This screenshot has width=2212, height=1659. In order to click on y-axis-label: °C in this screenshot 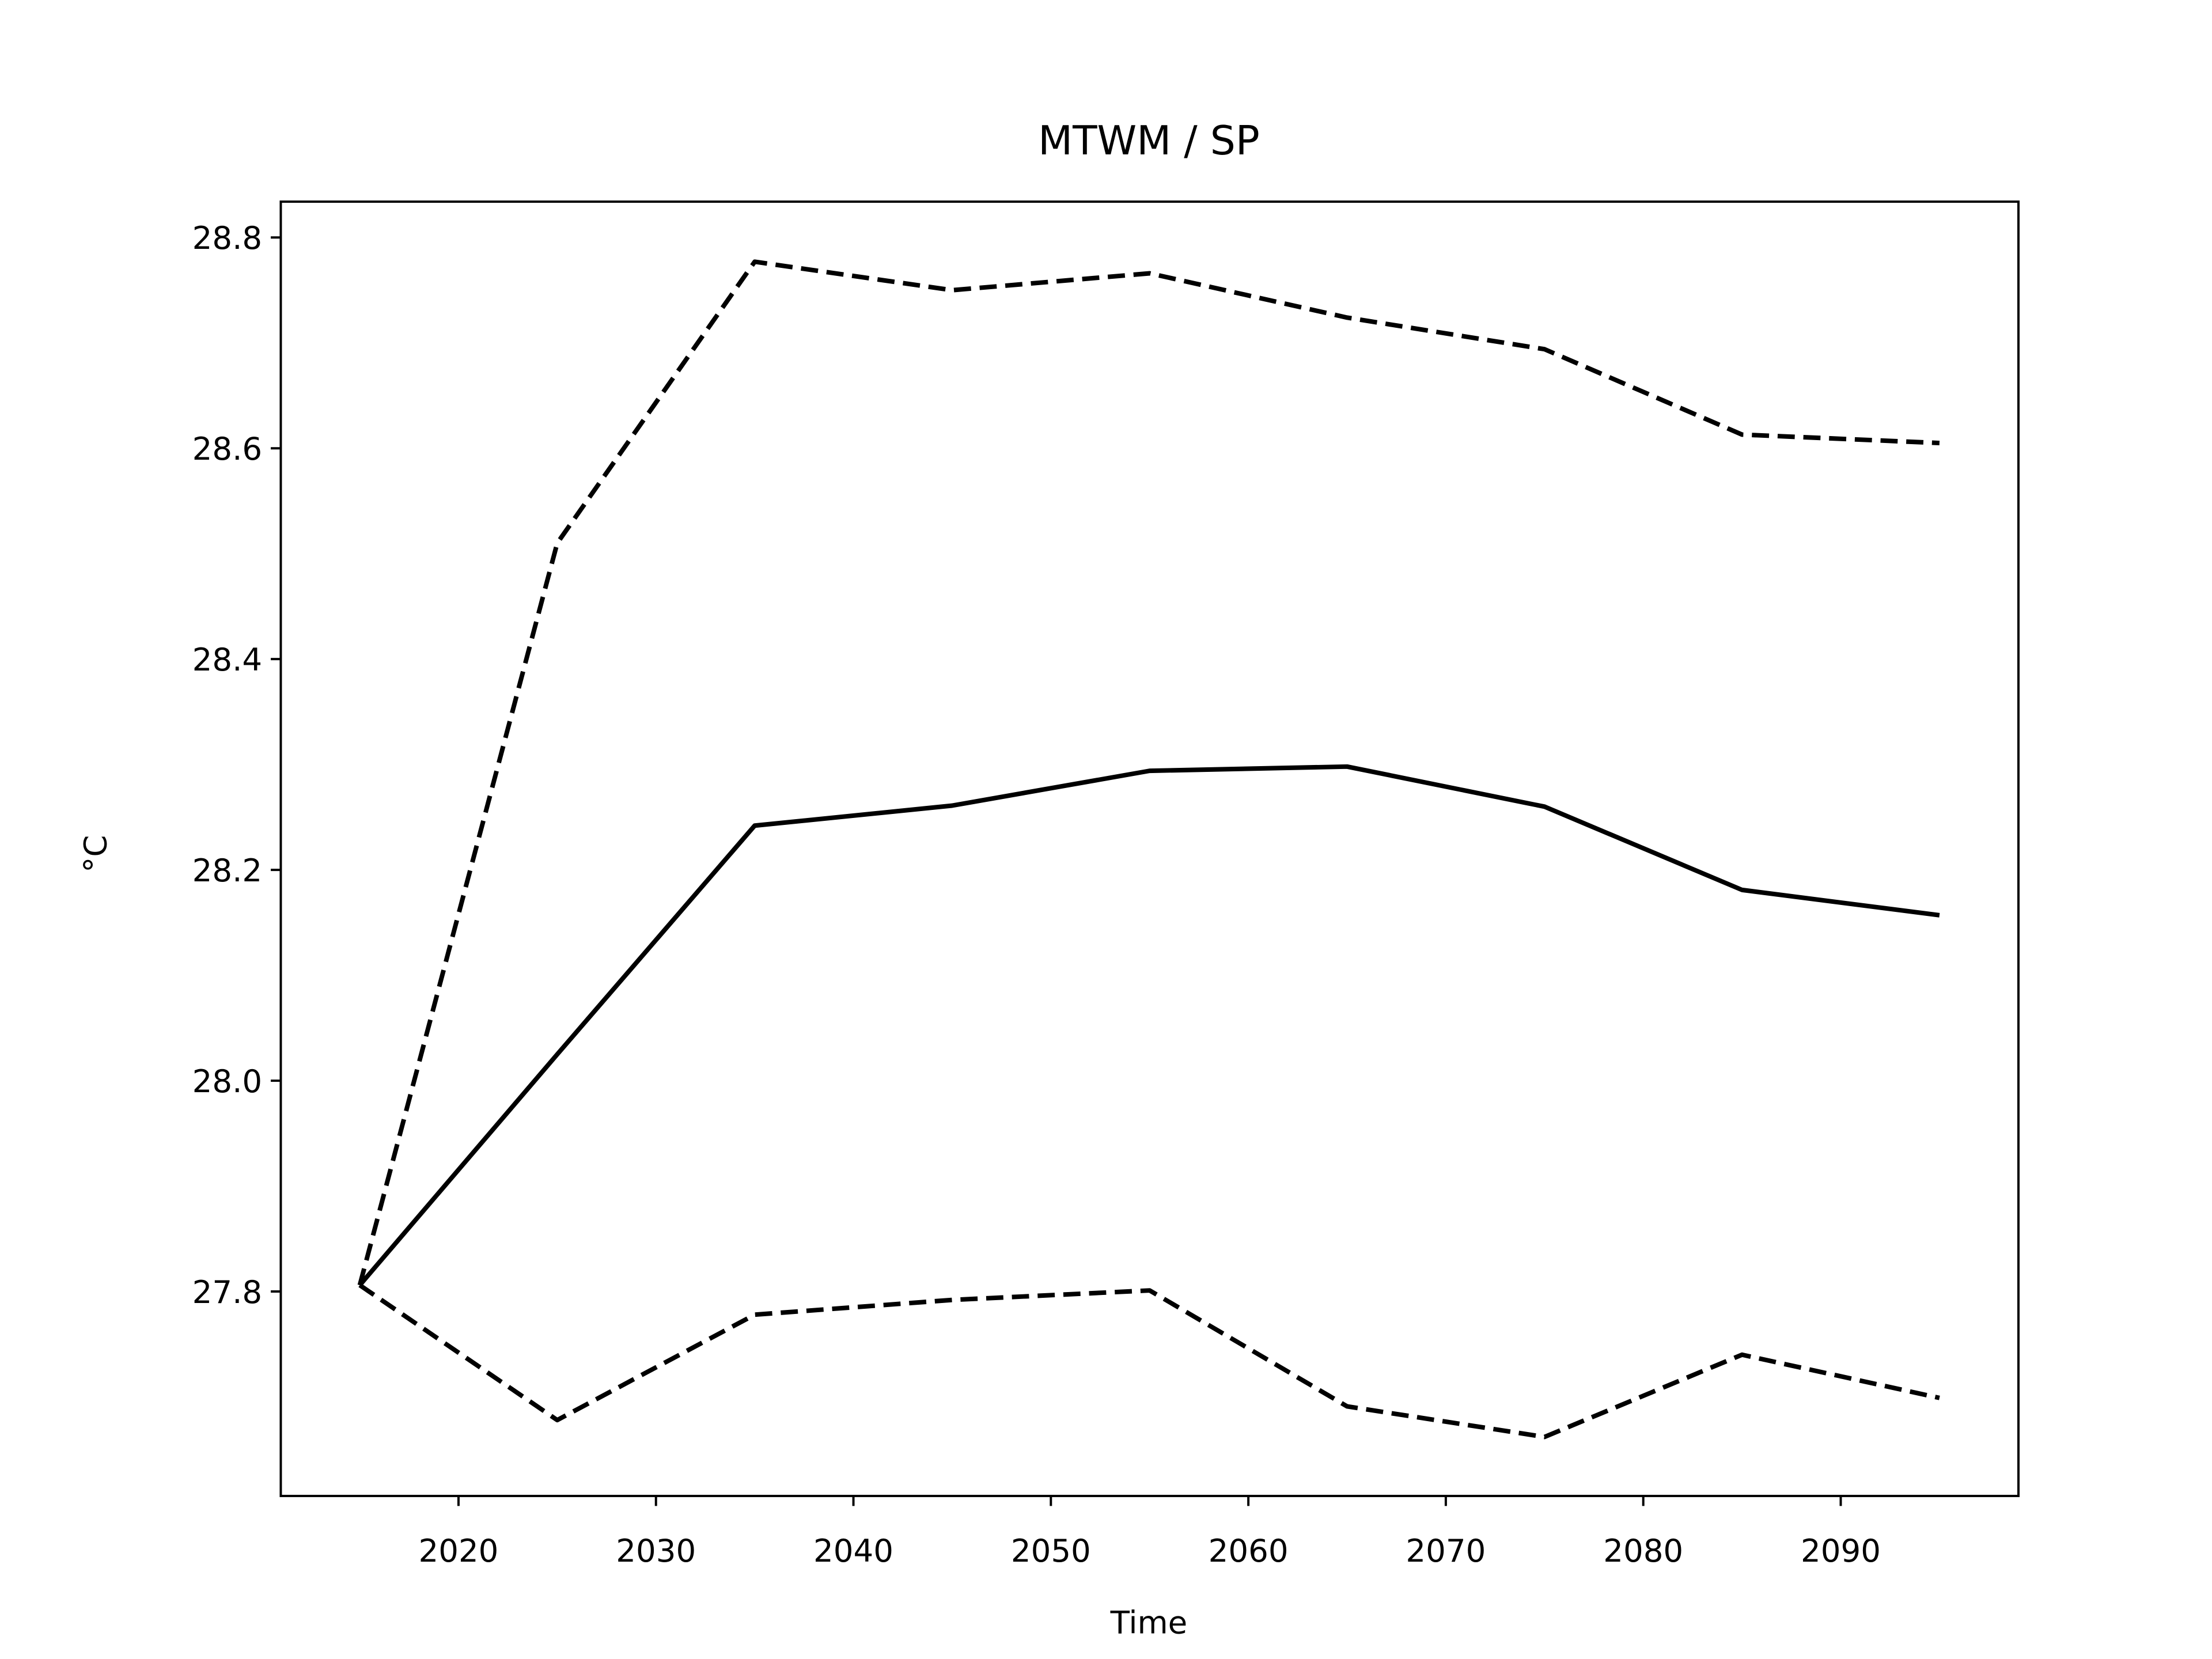, I will do `click(95, 853)`.